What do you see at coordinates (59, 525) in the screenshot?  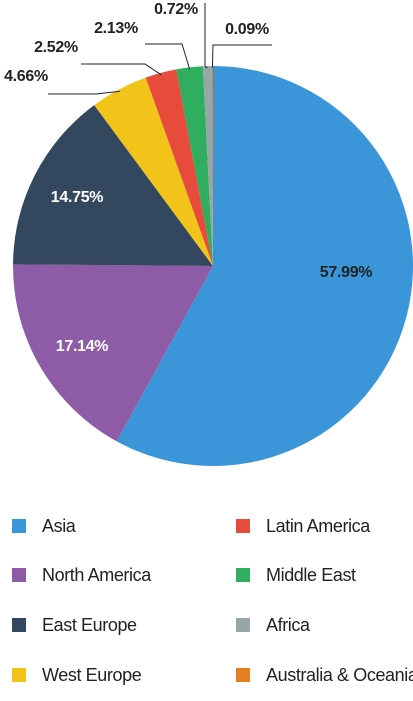 I see `legend-label-asia: Asia` at bounding box center [59, 525].